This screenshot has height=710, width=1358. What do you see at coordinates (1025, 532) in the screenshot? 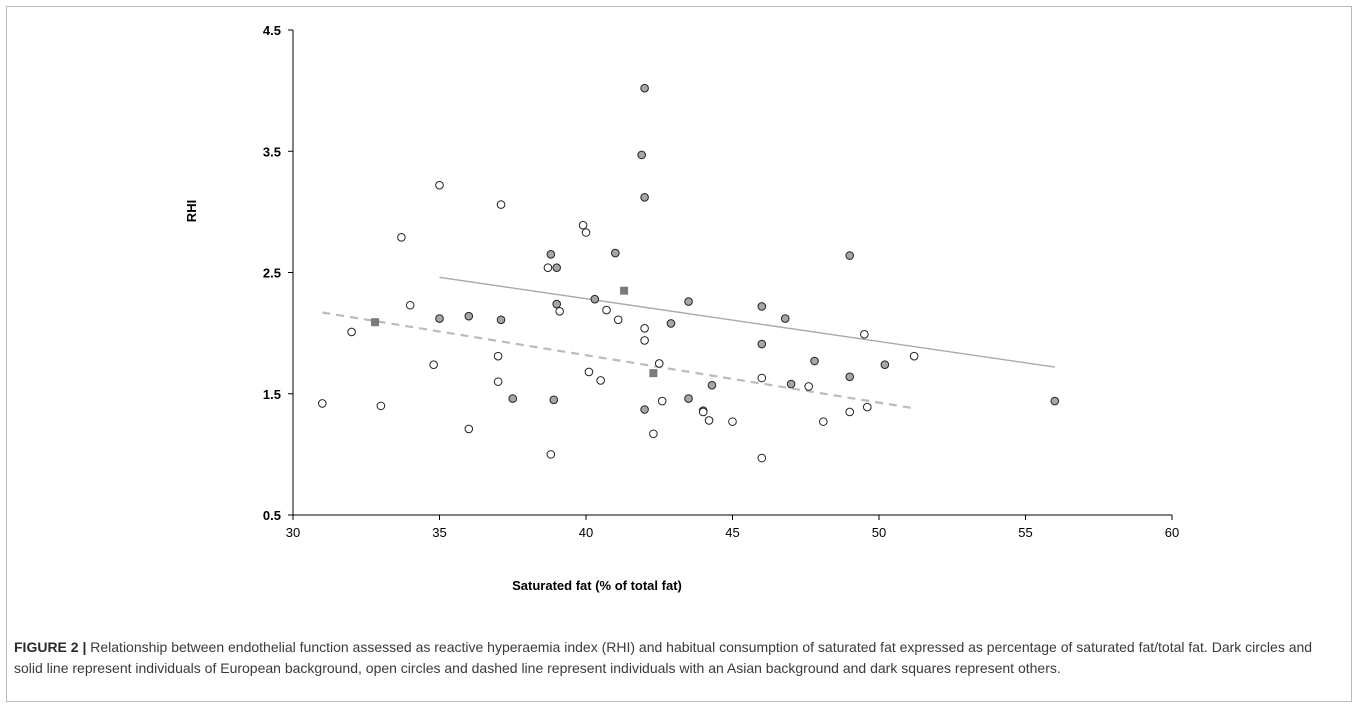
I see `x-tick-label: 55` at bounding box center [1025, 532].